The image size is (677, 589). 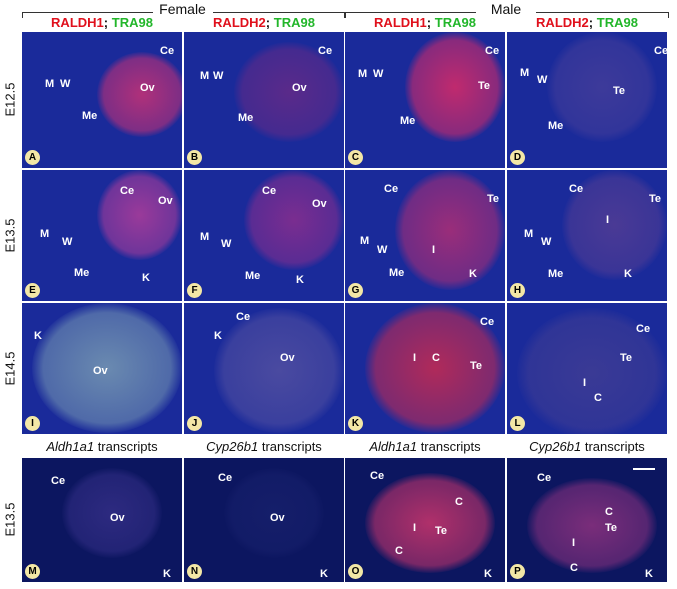 I want to click on image-panel: Ce M W Te Me D, so click(x=587, y=100).